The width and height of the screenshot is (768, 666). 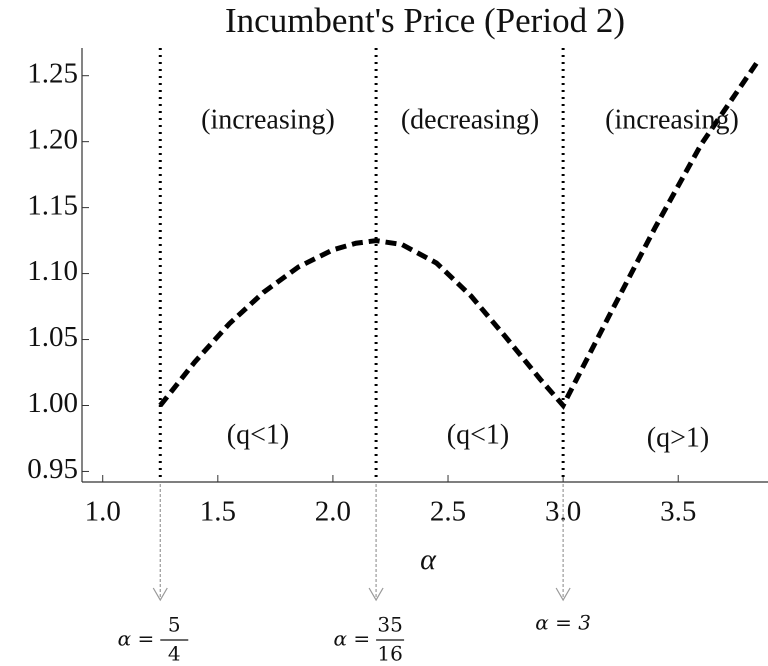 I want to click on annotation: (q>1), so click(x=678, y=437).